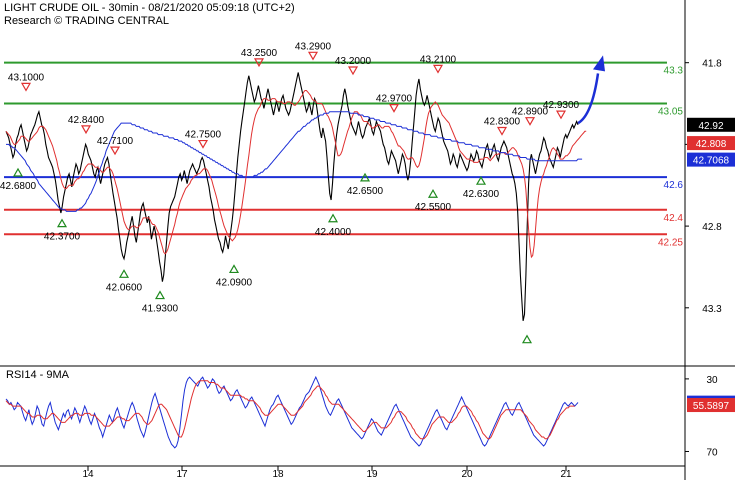  Describe the element at coordinates (670, 112) in the screenshot. I see `level-label: 43.05` at that location.